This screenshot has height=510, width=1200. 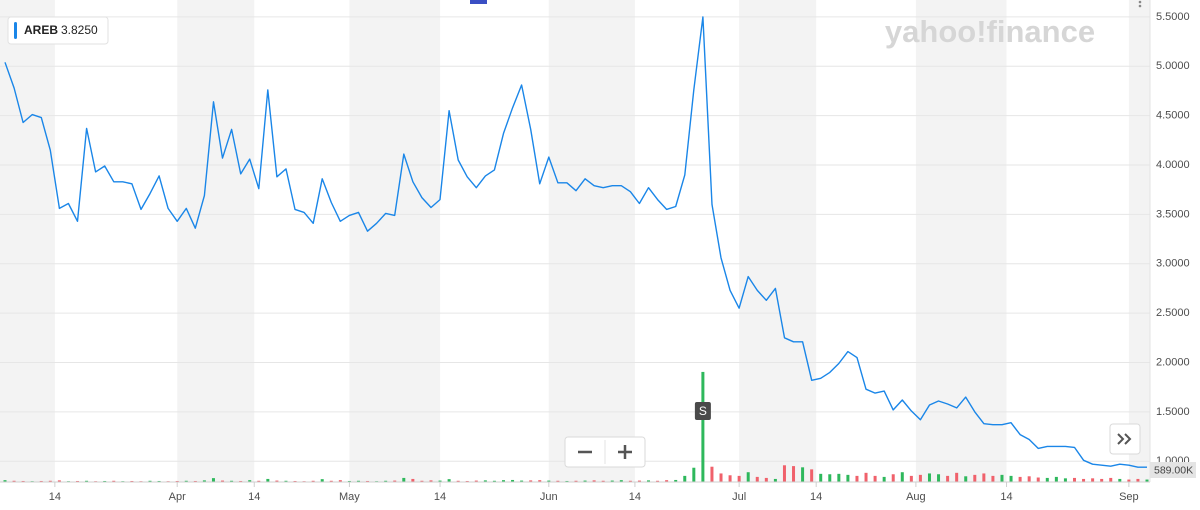 What do you see at coordinates (1173, 313) in the screenshot?
I see `y-tick-label: 2.5000` at bounding box center [1173, 313].